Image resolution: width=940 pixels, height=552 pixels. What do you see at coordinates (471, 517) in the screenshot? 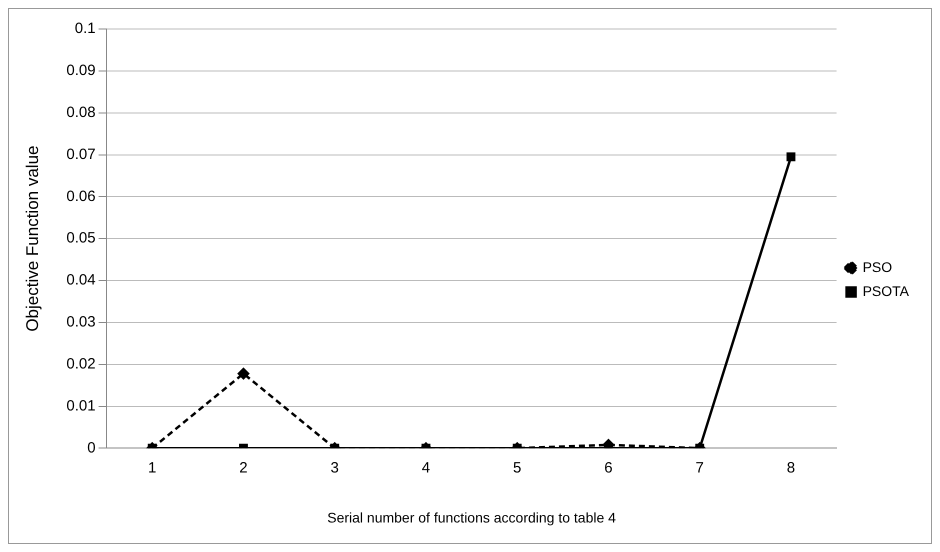
I see `x-axis-title: Serial number of functions according to table 4` at bounding box center [471, 517].